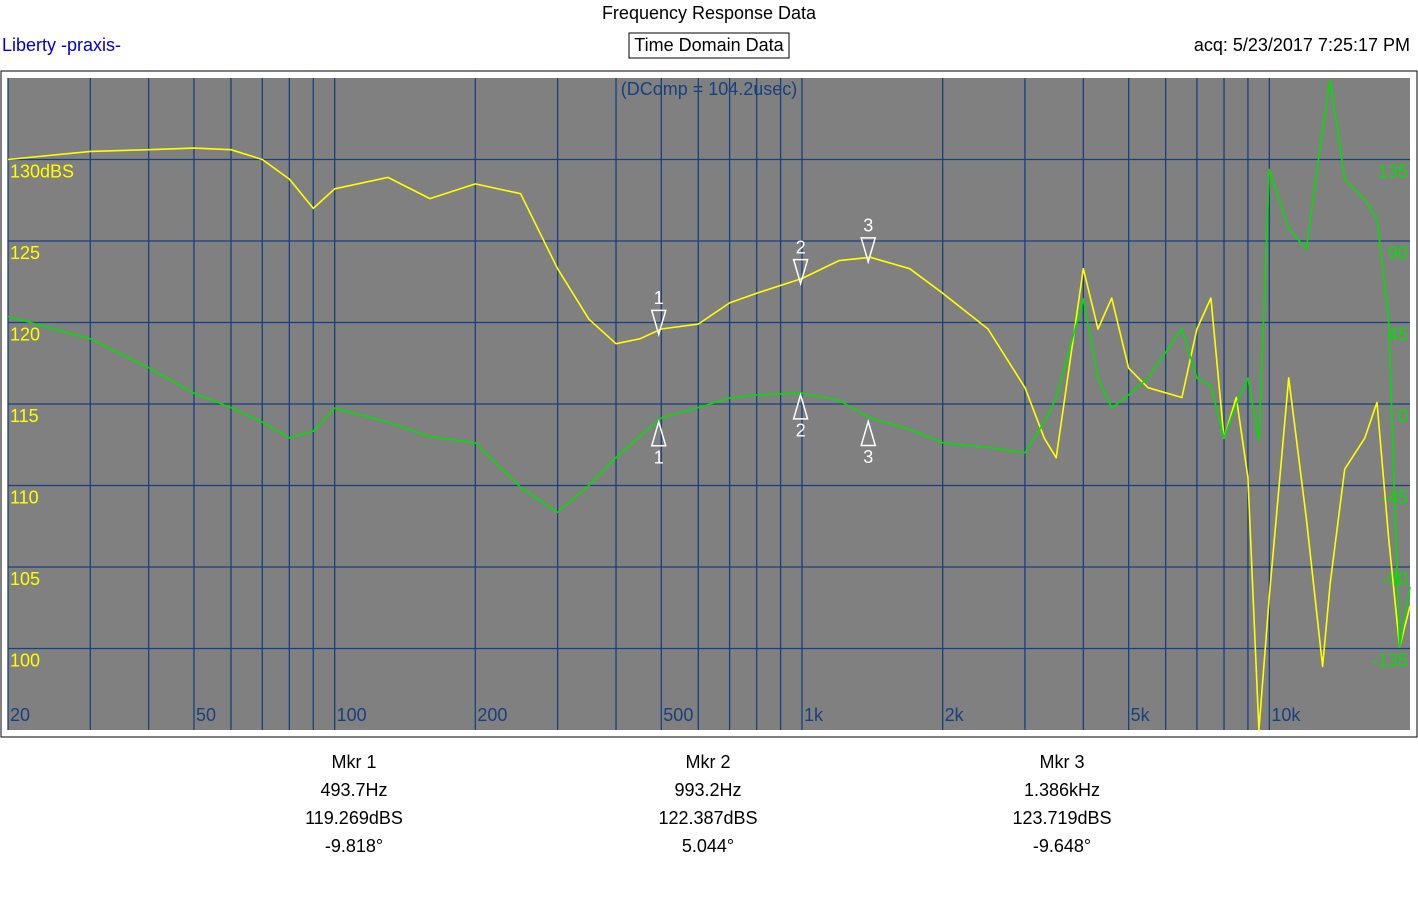 The image size is (1418, 910). Describe the element at coordinates (1395, 579) in the screenshot. I see `y2-tick-label: -90` at that location.